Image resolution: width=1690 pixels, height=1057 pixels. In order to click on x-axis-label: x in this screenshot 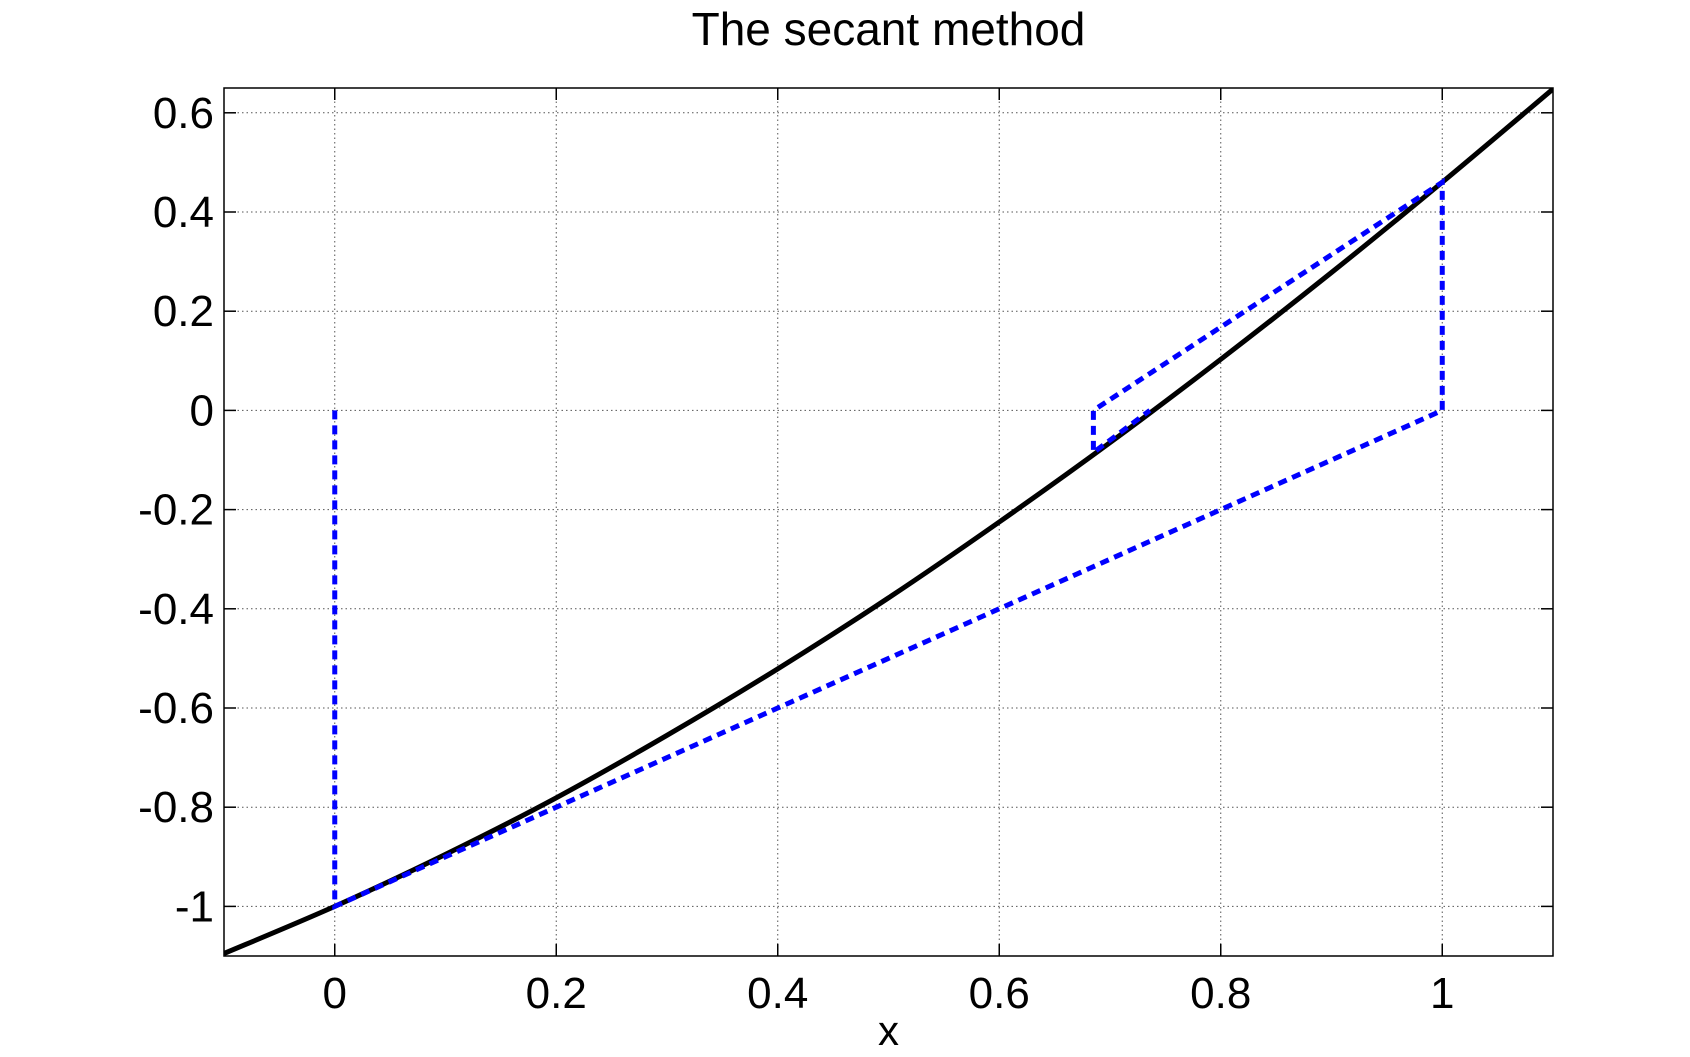, I will do `click(888, 1030)`.